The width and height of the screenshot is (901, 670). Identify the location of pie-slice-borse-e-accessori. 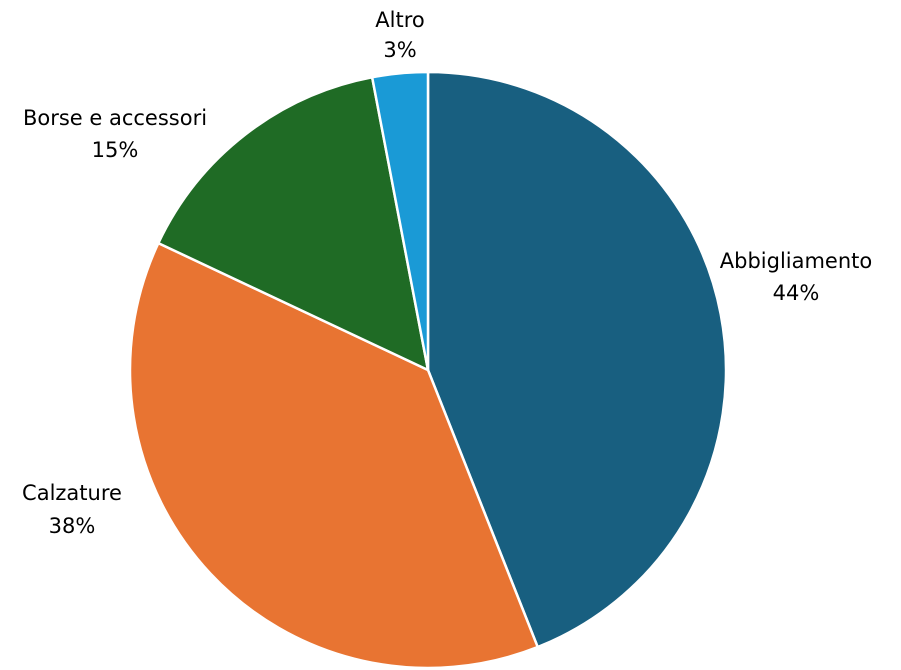
(293, 224).